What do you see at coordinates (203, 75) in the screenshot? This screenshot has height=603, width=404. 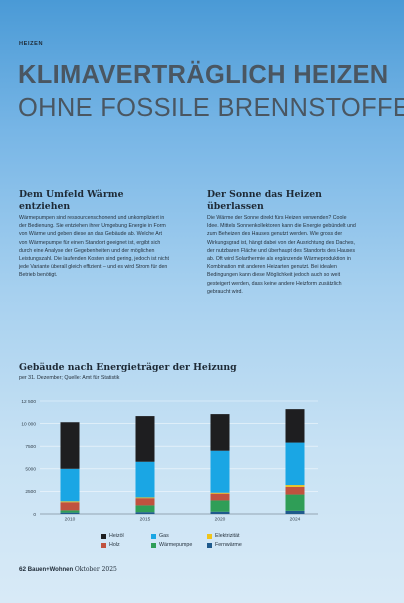 I see `headline-line-1: KLIMAVERTRÄGLICH HEIZEN` at bounding box center [203, 75].